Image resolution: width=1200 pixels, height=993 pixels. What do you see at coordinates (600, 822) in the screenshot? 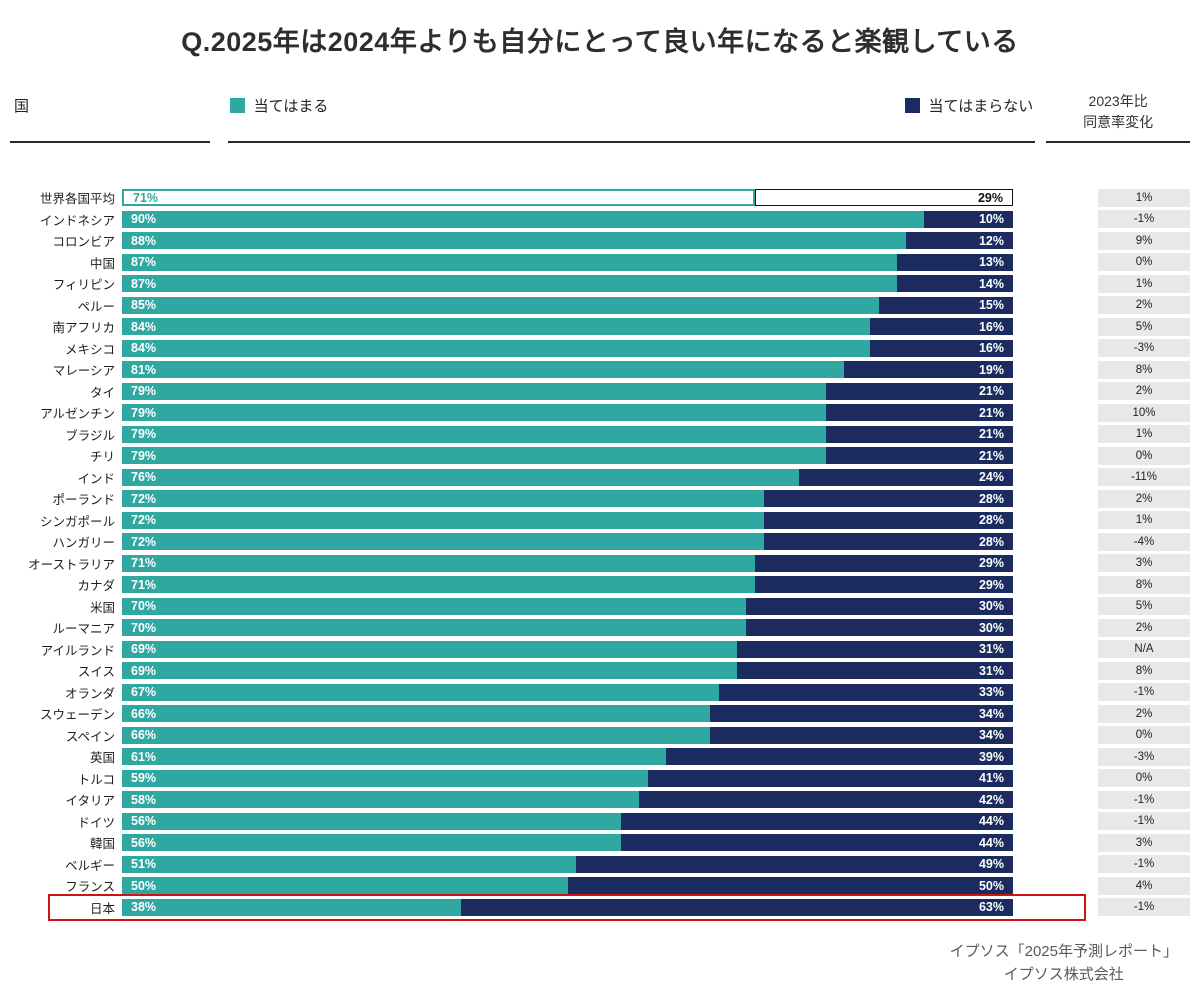
I see `chart-row: ドイツ 56% 44% -1%` at bounding box center [600, 822].